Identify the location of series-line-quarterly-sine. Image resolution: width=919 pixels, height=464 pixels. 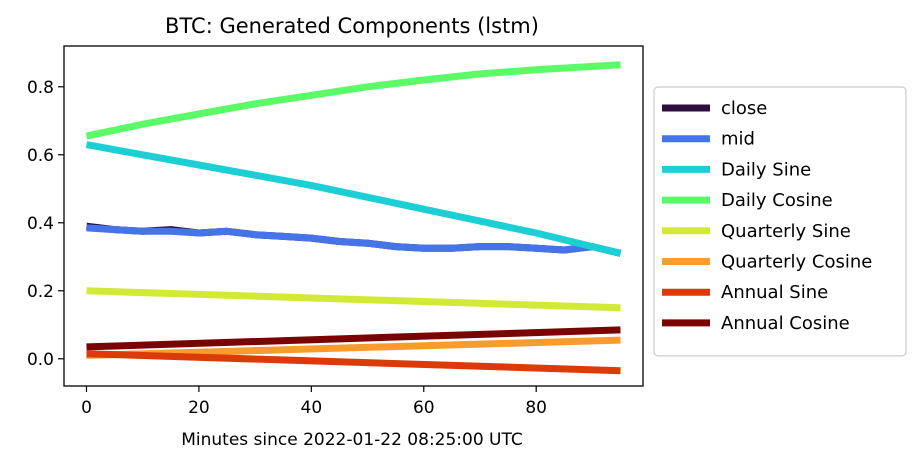
(353, 299).